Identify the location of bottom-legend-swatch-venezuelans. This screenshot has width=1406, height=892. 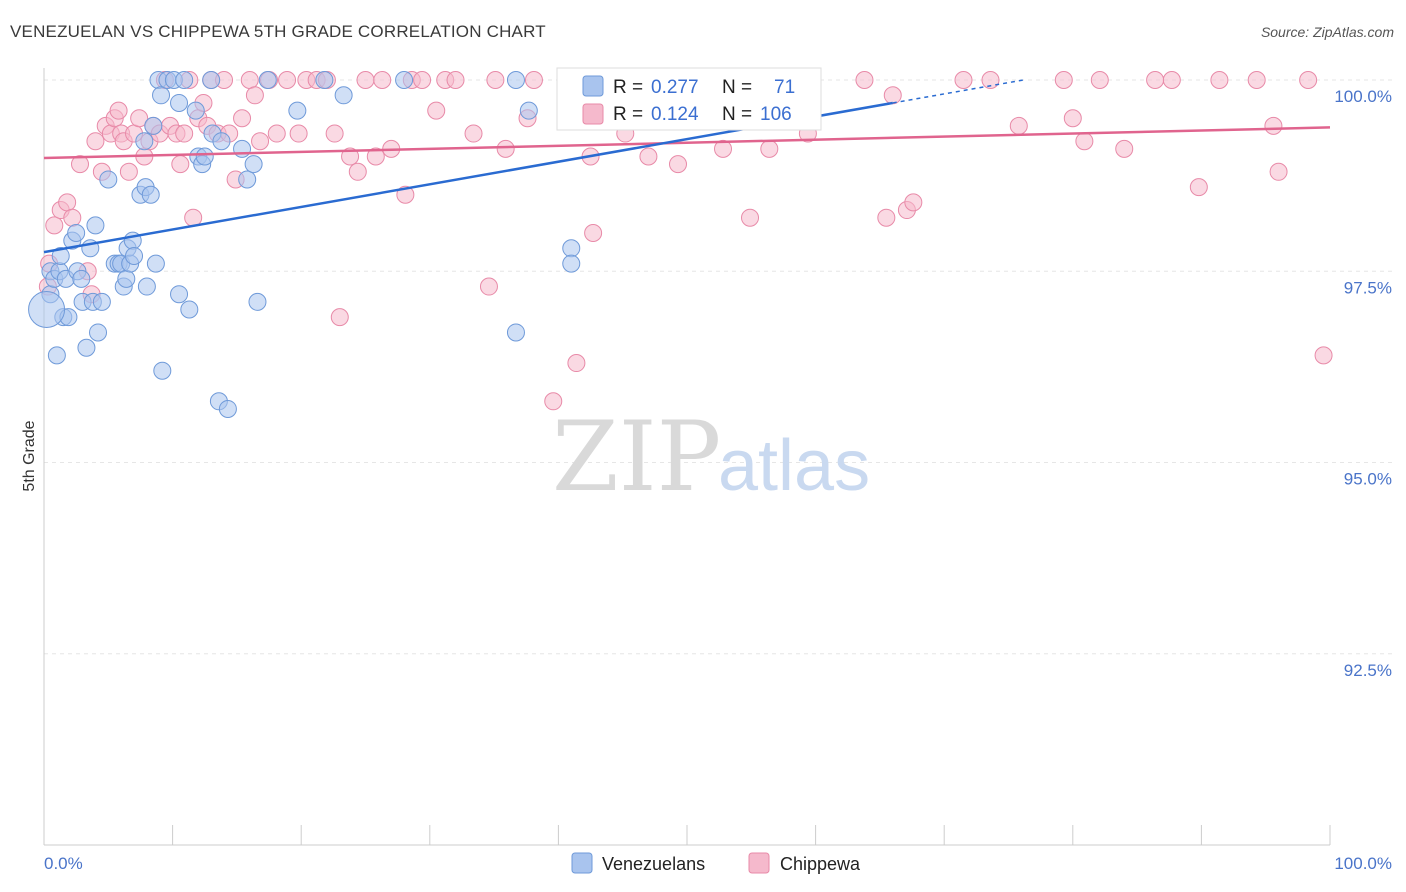
(582, 863).